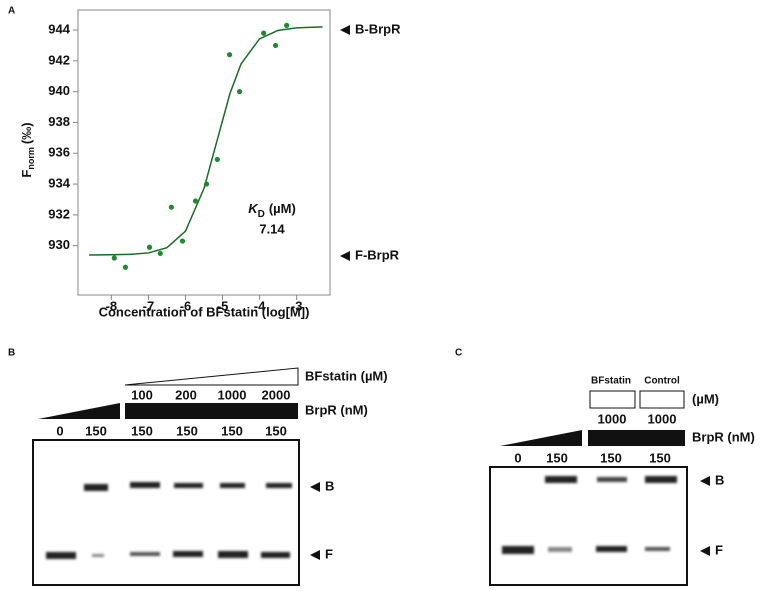 The image size is (767, 591). Describe the element at coordinates (276, 394) in the screenshot. I see `dose: 2000` at that location.